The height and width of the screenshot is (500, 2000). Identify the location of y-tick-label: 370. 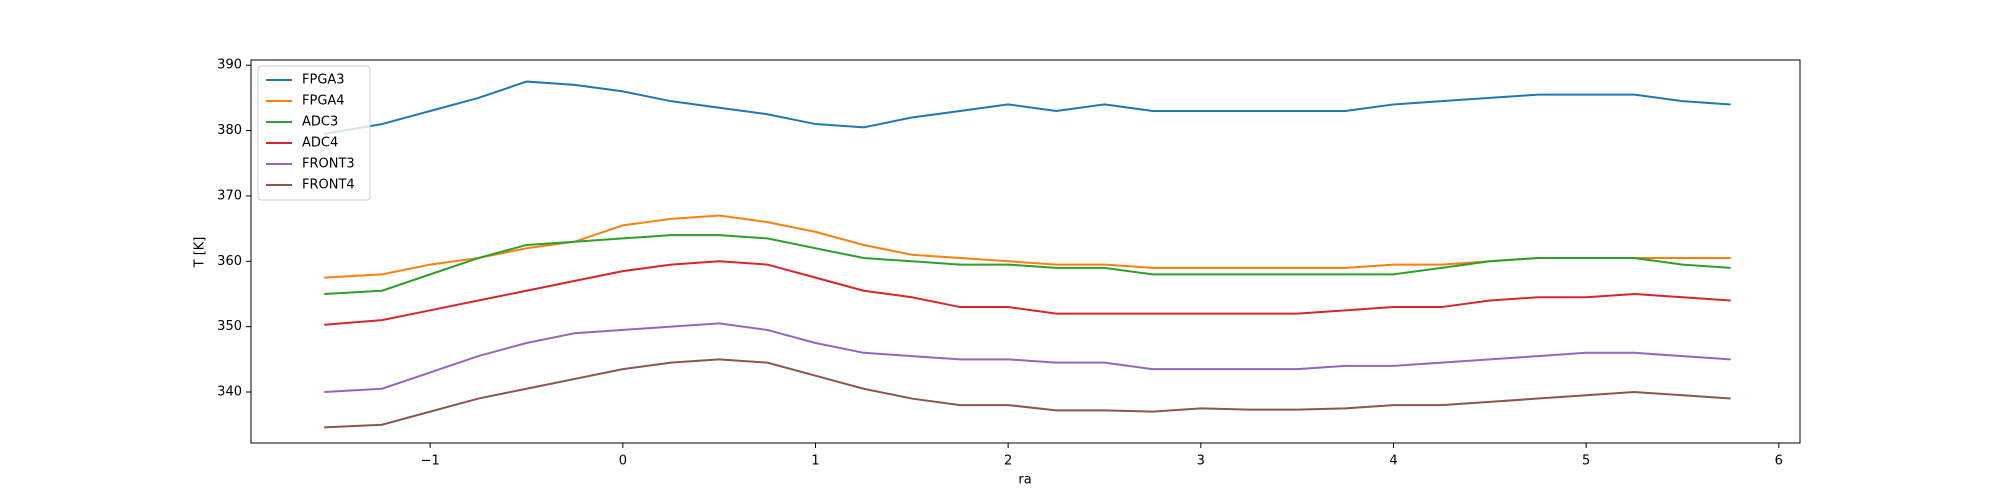
(229, 195).